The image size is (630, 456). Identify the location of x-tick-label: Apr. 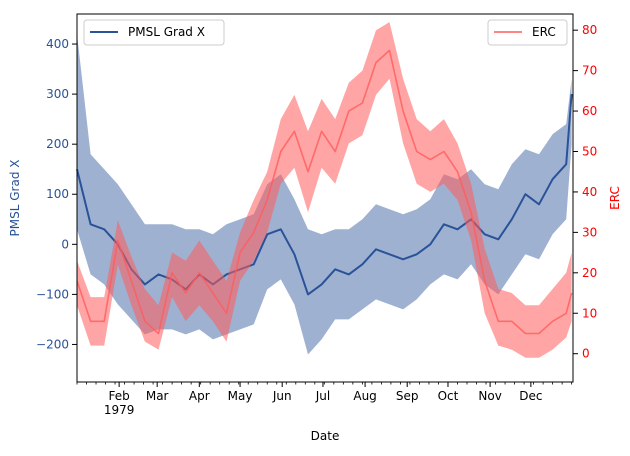
(199, 396).